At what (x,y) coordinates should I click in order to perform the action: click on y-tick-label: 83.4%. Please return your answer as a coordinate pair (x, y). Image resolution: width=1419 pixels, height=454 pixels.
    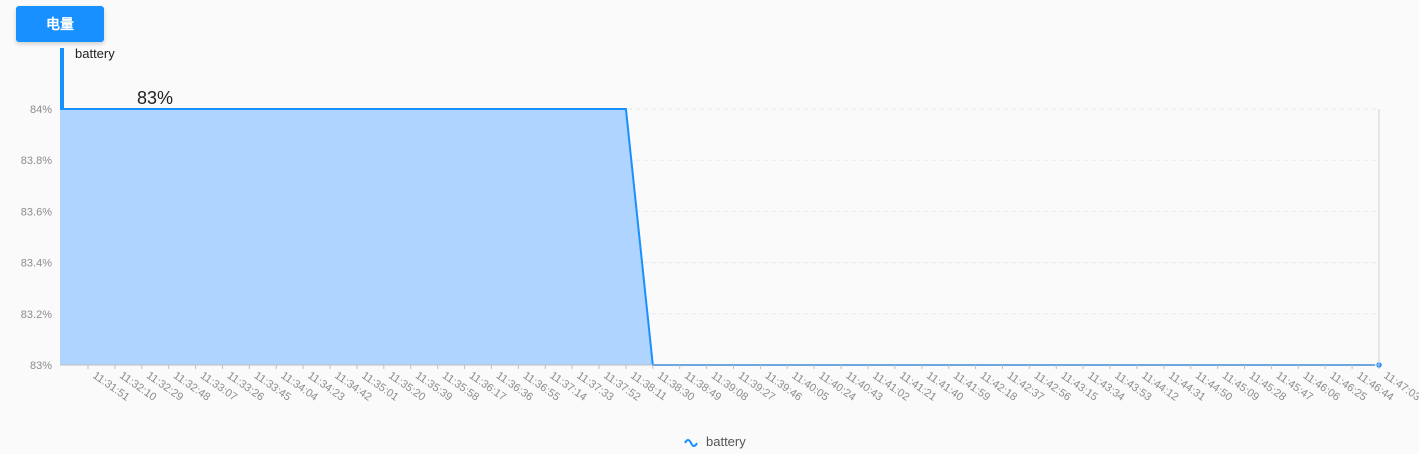
    Looking at the image, I should click on (36, 264).